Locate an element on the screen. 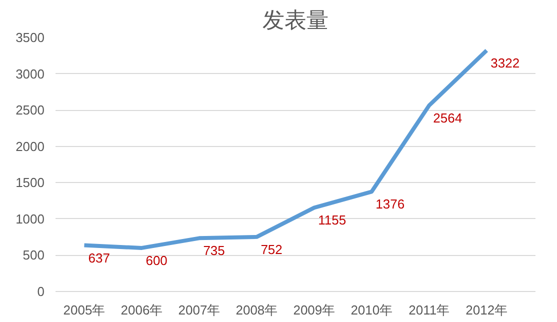  x-tick-label: 2009年 is located at coordinates (314, 310).